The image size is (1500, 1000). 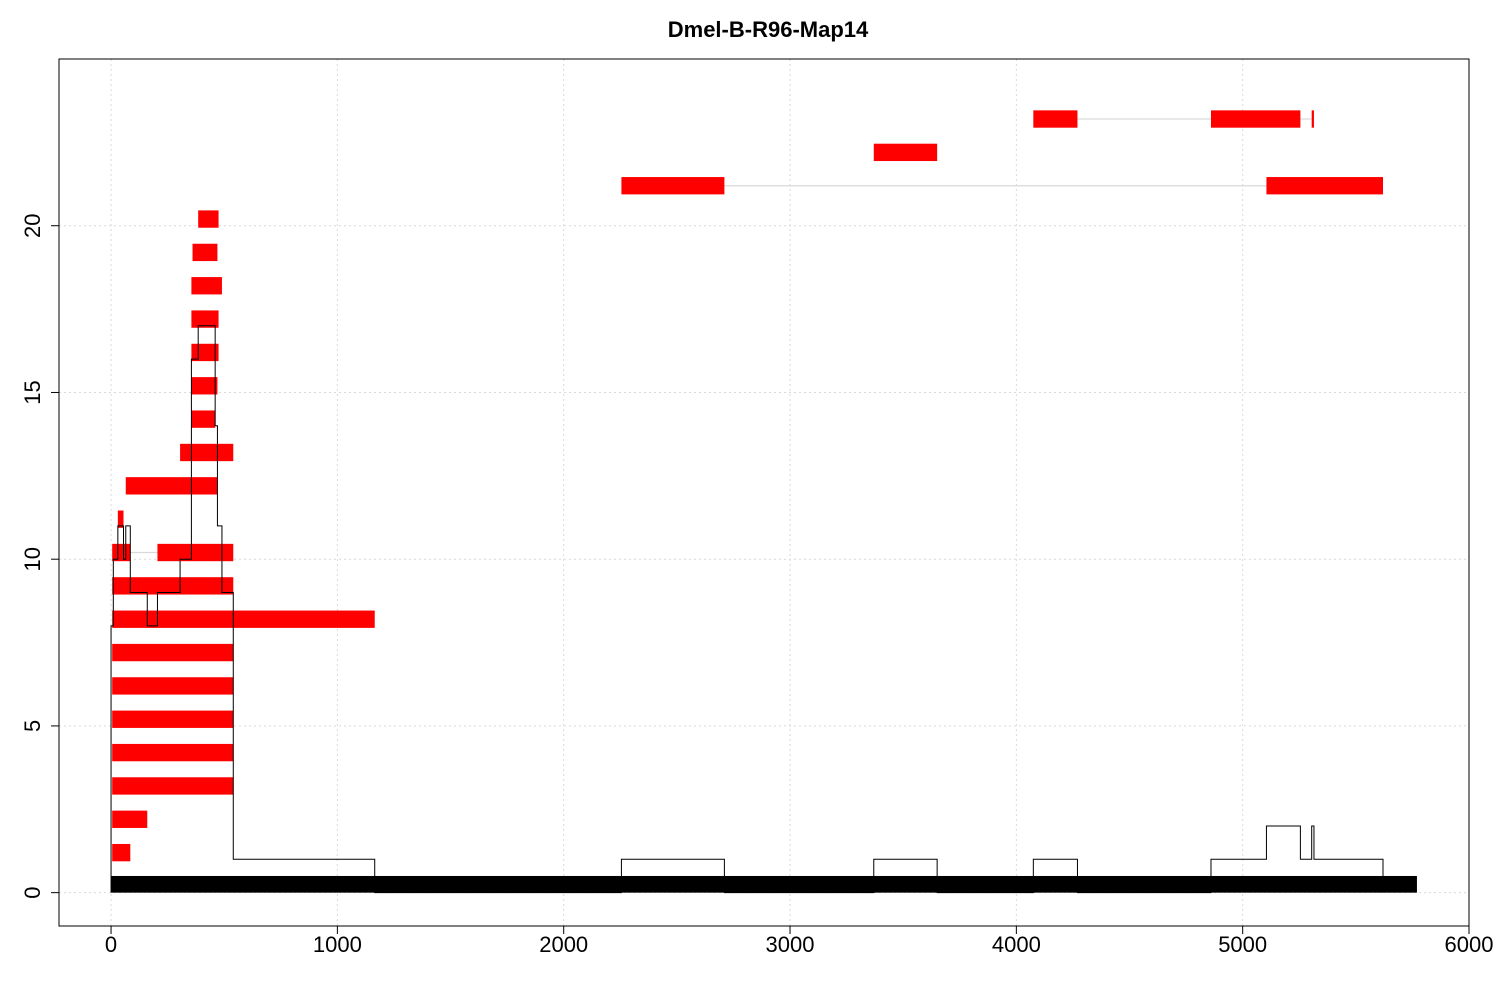 What do you see at coordinates (1242, 944) in the screenshot?
I see `x-tick-label: 5000` at bounding box center [1242, 944].